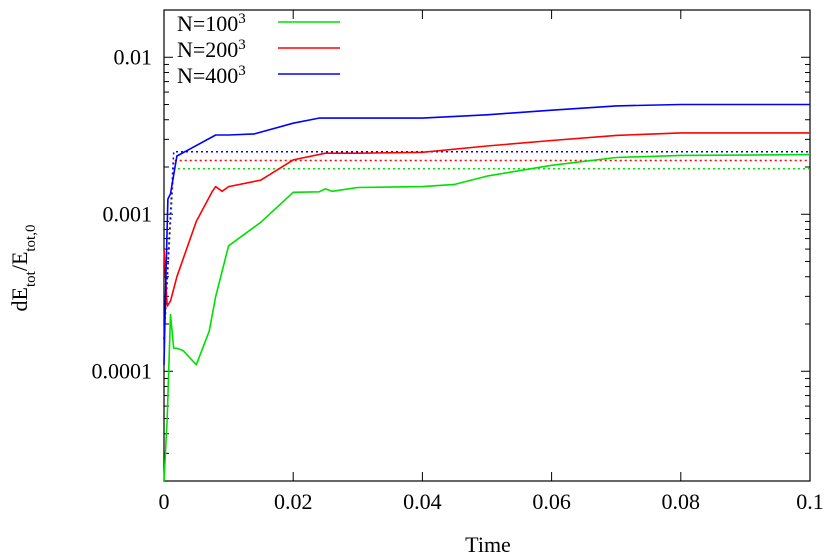 This screenshot has height=555, width=830. I want to click on x-axis-title: Time, so click(488, 543).